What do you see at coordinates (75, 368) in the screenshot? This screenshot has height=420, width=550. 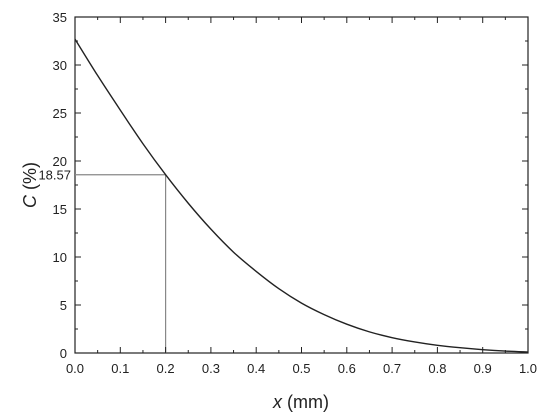 I see `x-tick-label: 0.0` at bounding box center [75, 368].